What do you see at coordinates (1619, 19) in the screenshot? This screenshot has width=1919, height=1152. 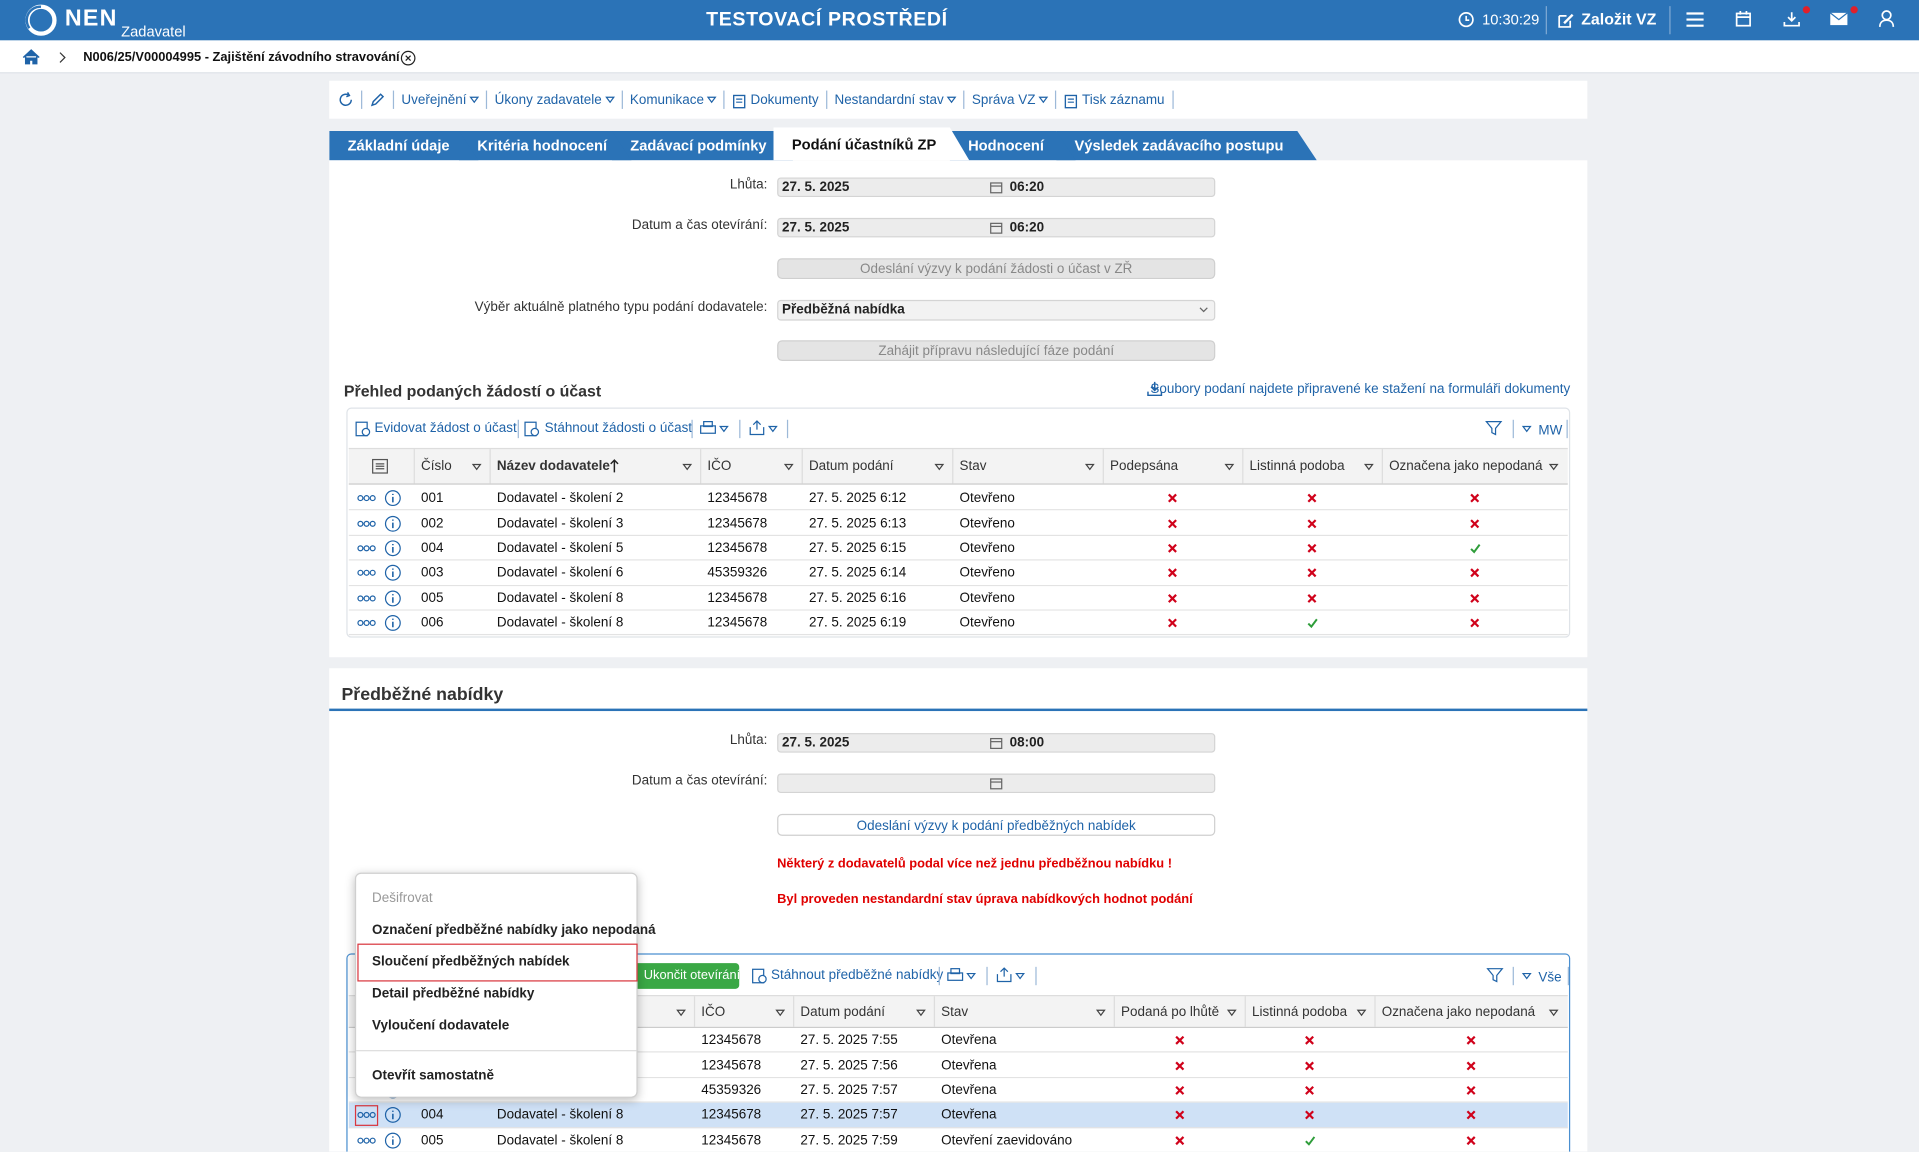 I see `create-button: Založit VZ` at bounding box center [1619, 19].